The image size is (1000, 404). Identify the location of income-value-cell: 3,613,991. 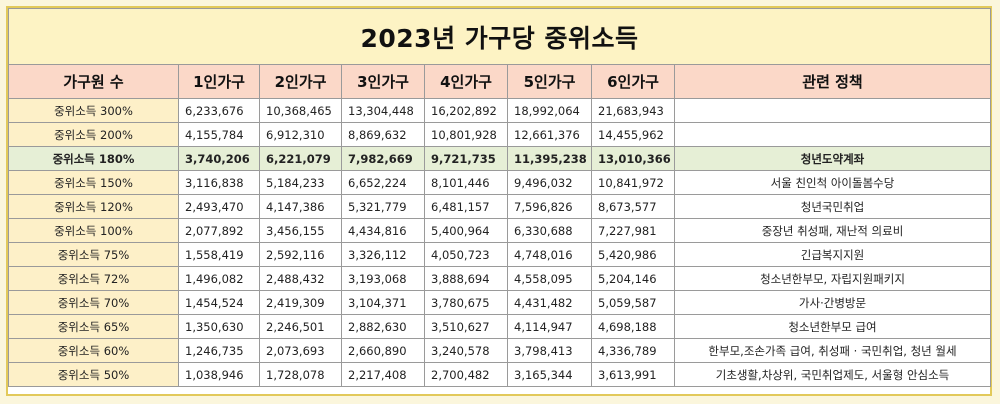
(633, 374).